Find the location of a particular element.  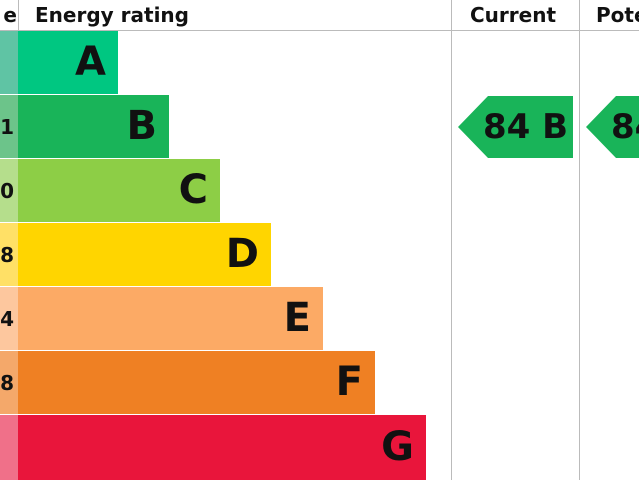

rating-bar-g: G is located at coordinates (222, 447).